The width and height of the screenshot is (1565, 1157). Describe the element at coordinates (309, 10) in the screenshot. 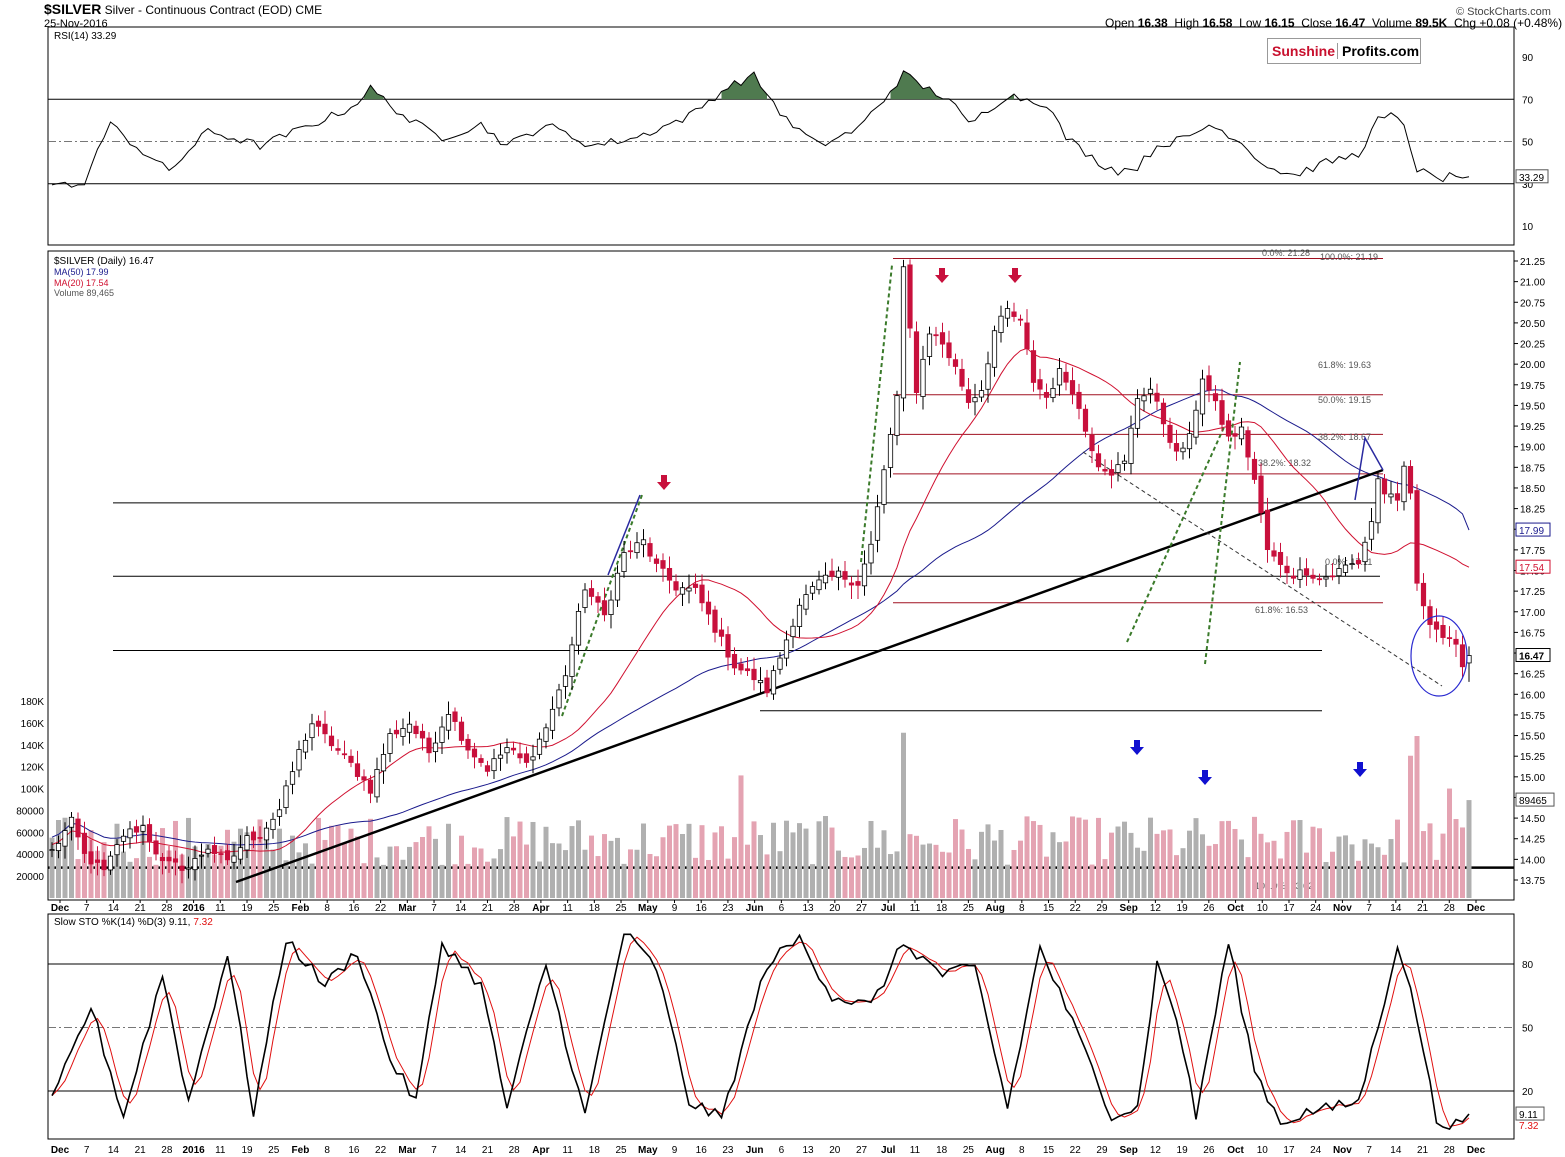

I see `exchange: CME` at that location.